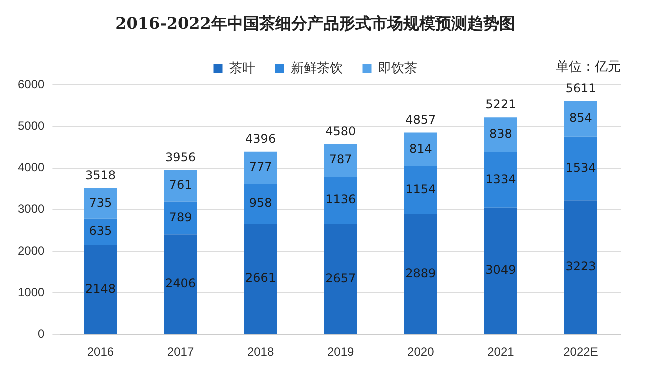 The width and height of the screenshot is (661, 383). I want to click on data-label: 854, so click(581, 118).